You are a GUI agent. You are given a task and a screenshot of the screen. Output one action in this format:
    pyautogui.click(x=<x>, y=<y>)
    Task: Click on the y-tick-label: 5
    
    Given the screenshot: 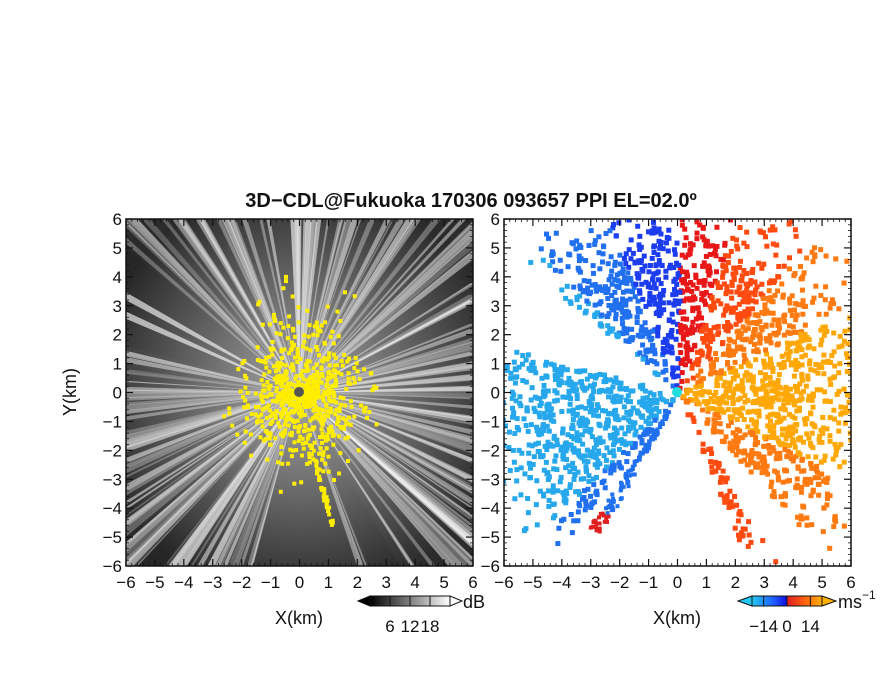 What is the action you would take?
    pyautogui.click(x=495, y=248)
    